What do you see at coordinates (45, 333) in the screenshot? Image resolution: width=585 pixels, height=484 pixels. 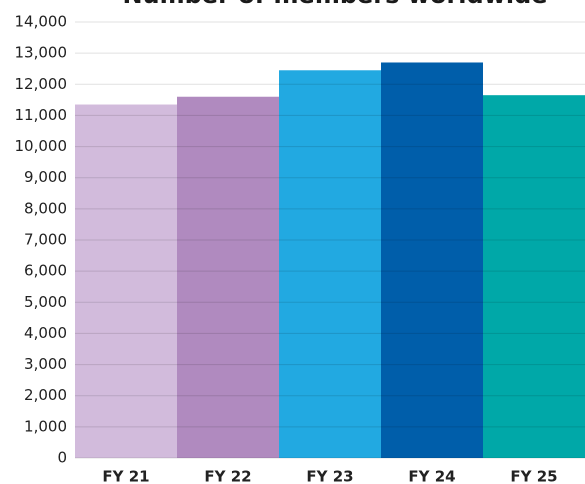 I see `y-tick-label: 4,000` at bounding box center [45, 333].